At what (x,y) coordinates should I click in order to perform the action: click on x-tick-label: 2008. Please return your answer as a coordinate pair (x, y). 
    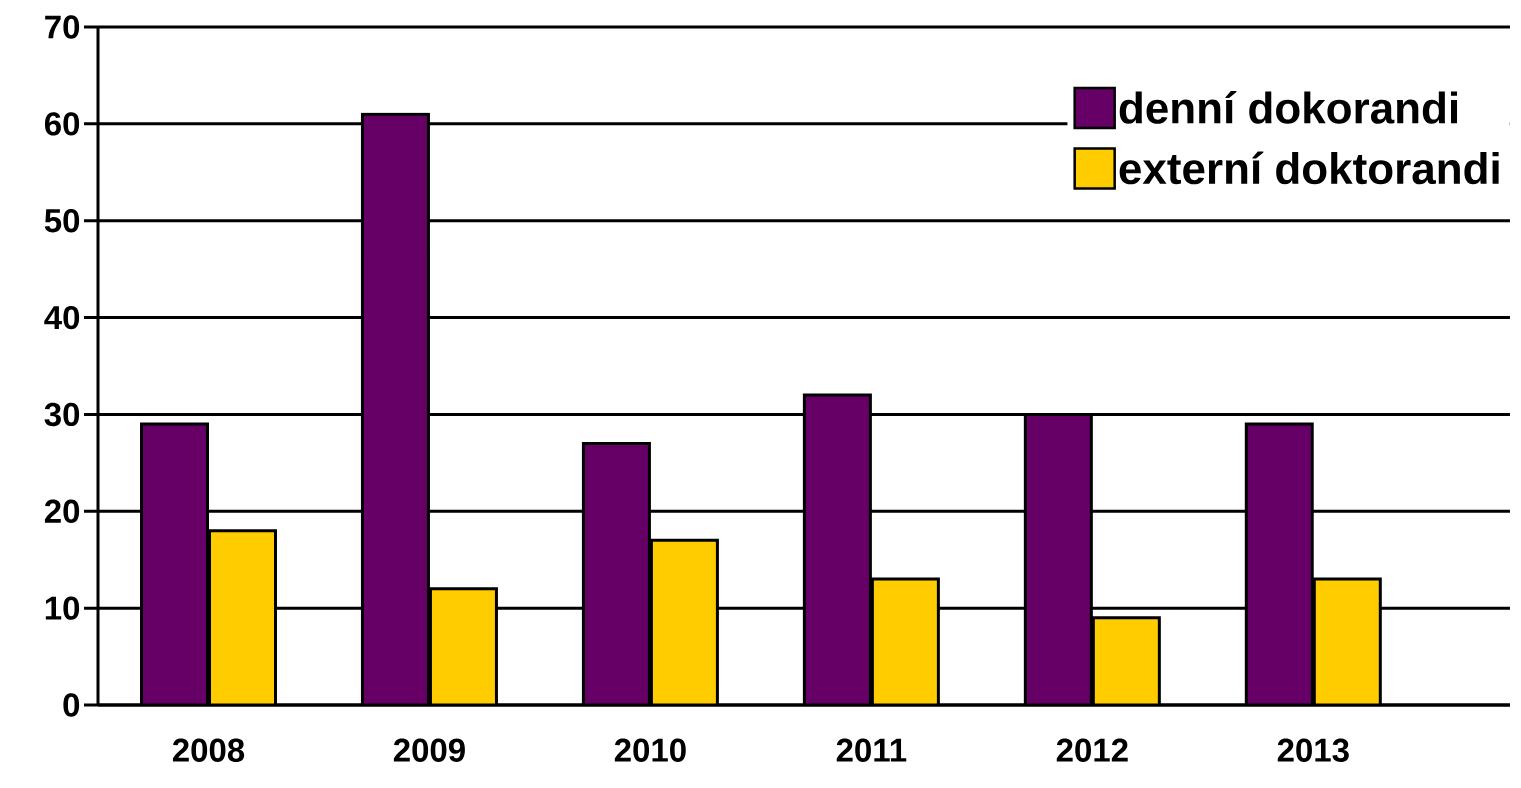
    Looking at the image, I should click on (208, 750).